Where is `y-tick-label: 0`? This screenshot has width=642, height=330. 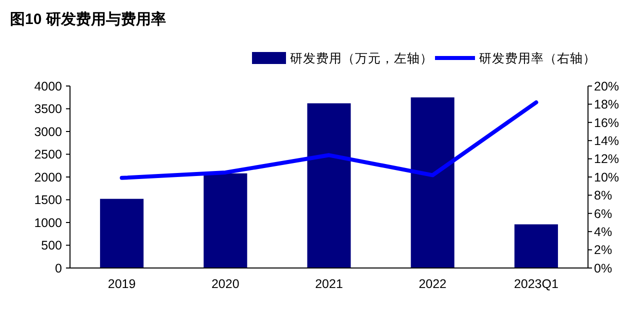 y-tick-label: 0 is located at coordinates (58, 268).